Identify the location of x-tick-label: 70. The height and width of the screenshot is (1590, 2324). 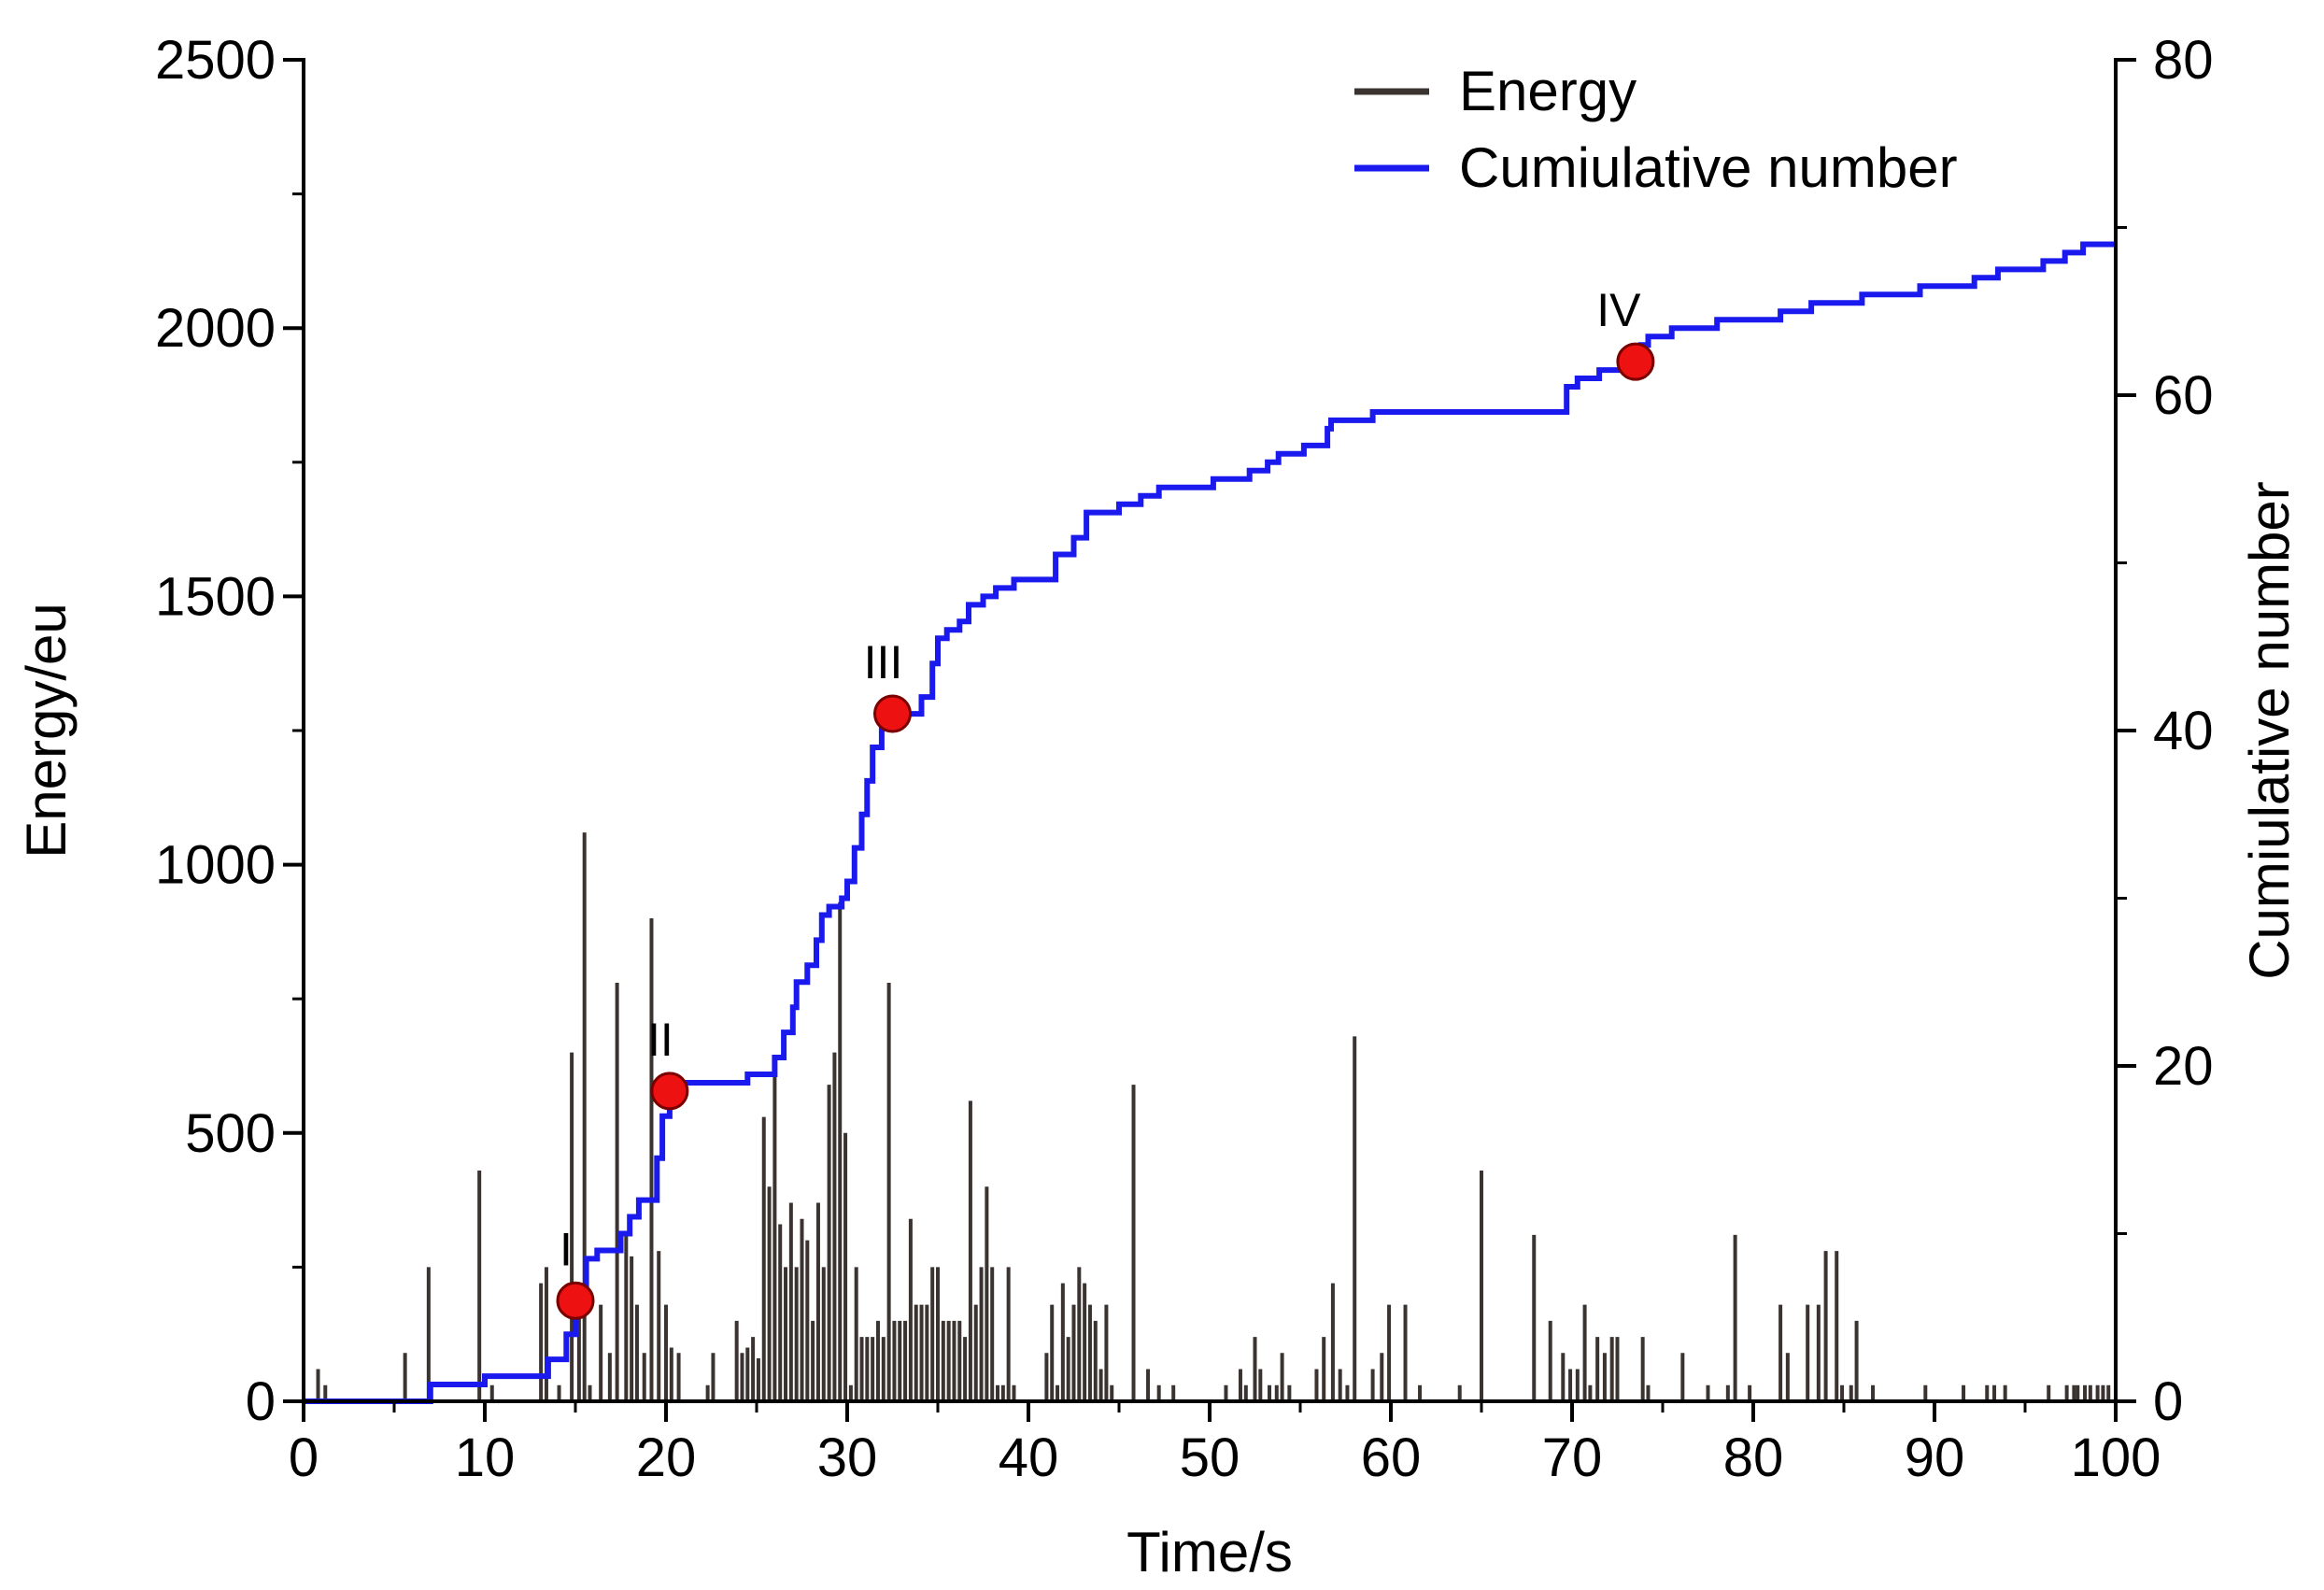
(1572, 1457).